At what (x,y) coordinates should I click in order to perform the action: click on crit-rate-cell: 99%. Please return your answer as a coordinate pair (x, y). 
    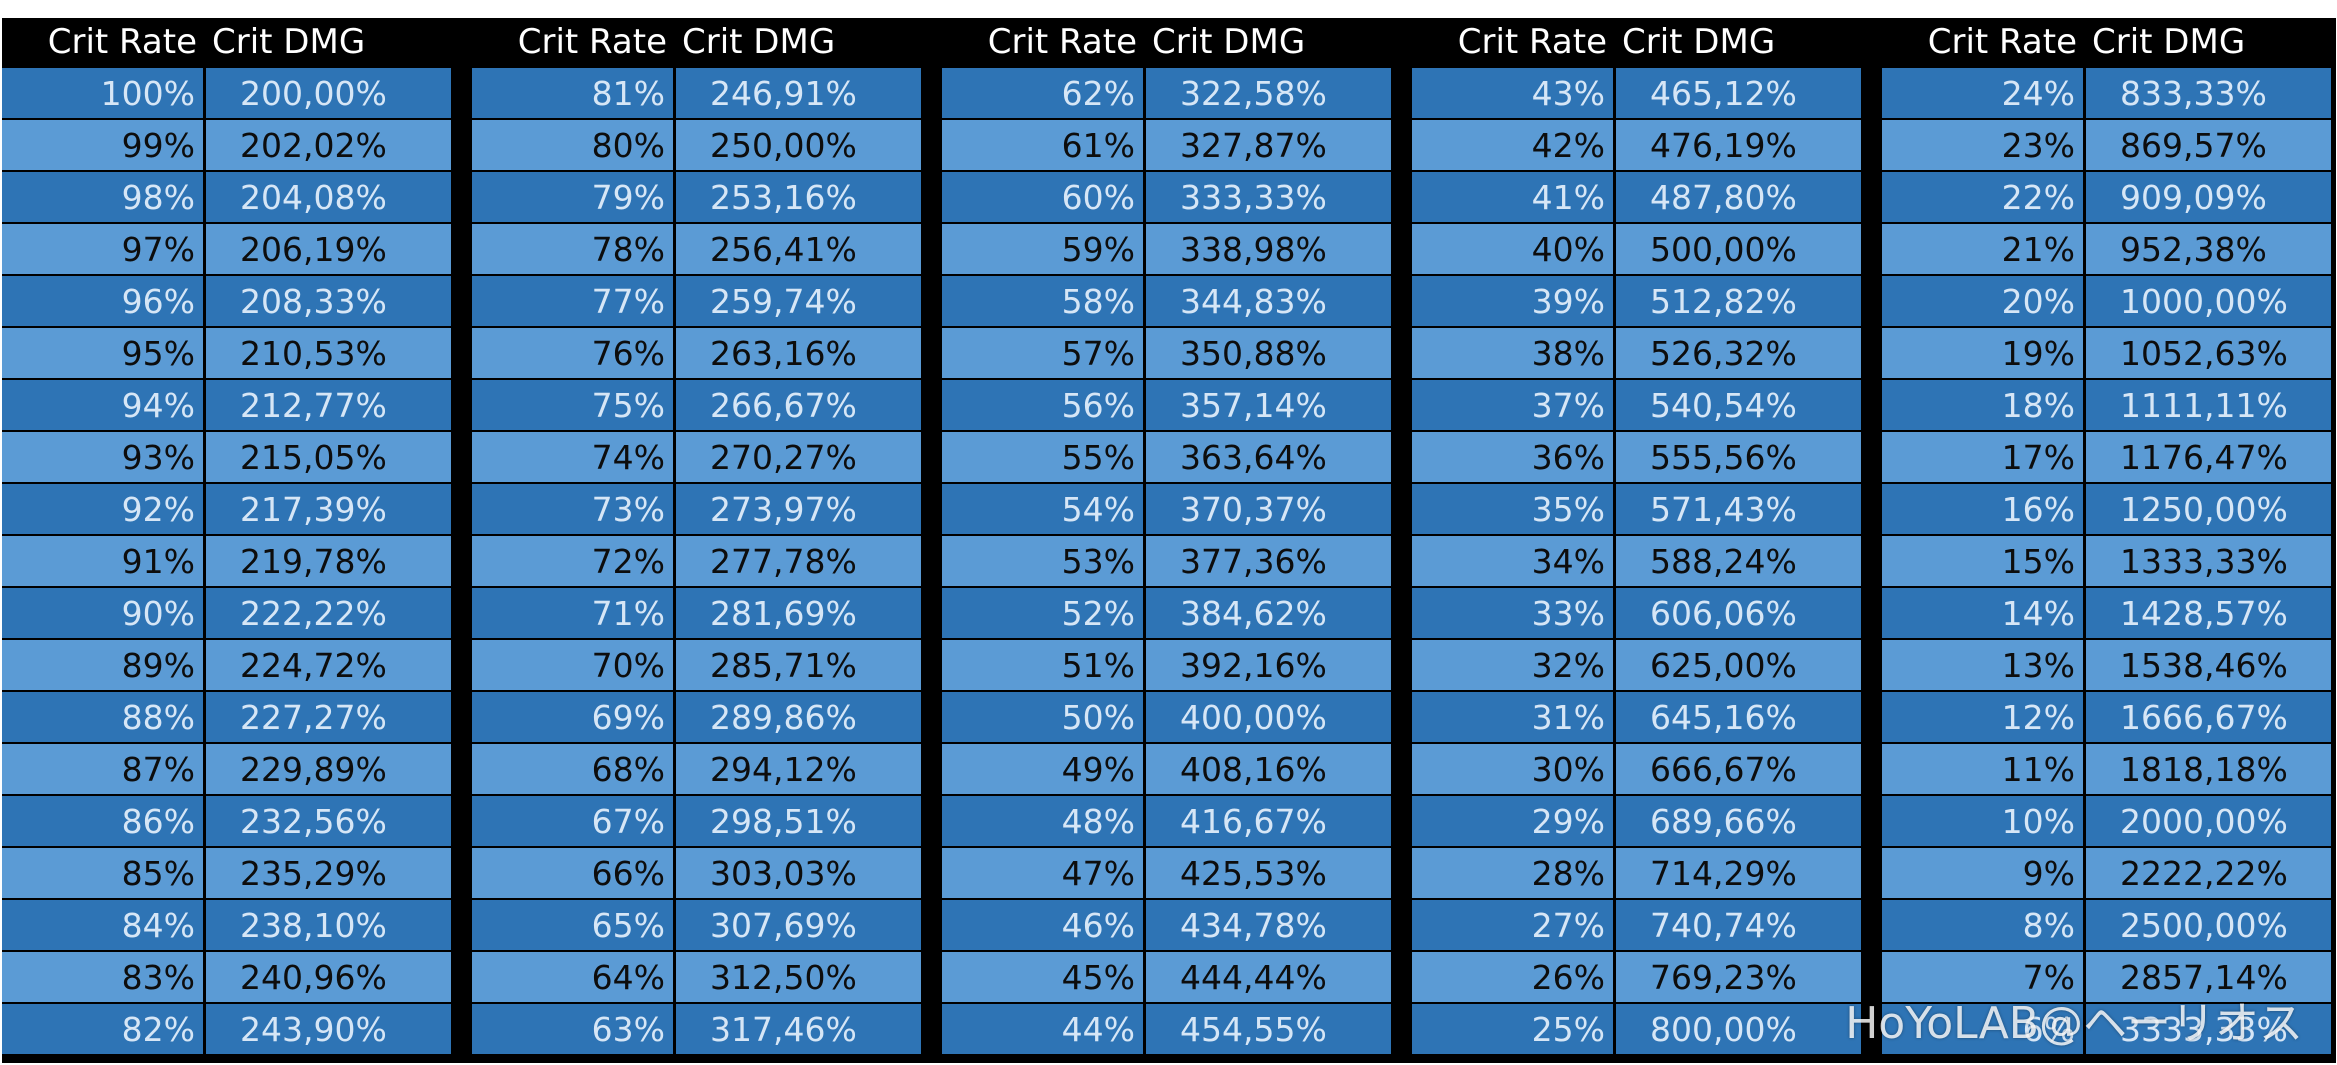
    Looking at the image, I should click on (102, 145).